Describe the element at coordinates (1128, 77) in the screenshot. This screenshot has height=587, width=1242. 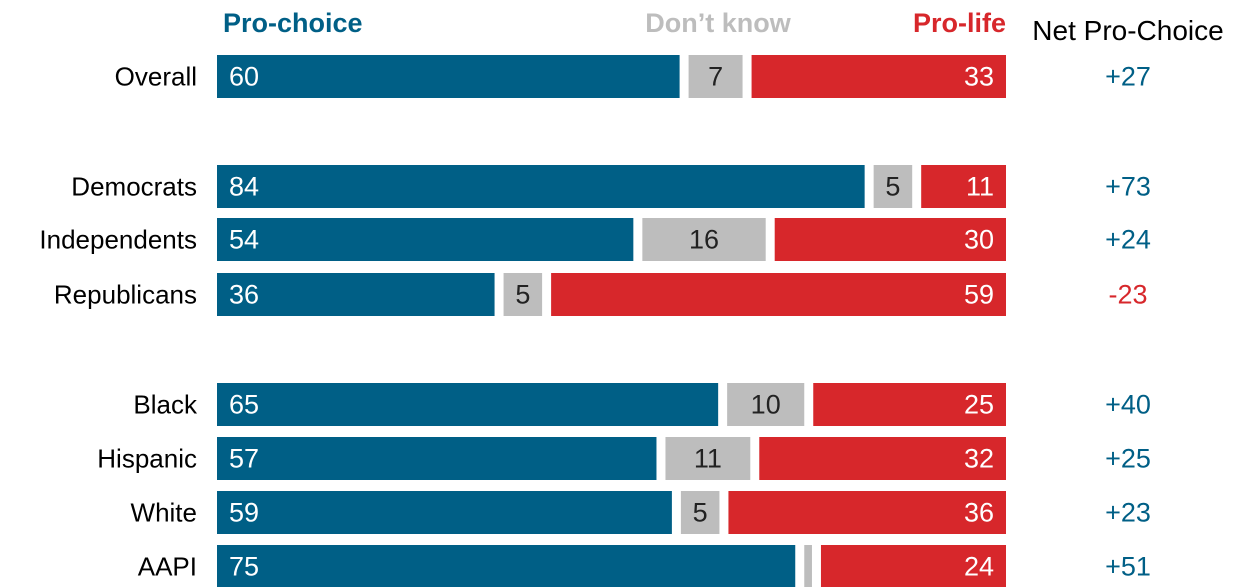
I see `net-value-overall: +27` at that location.